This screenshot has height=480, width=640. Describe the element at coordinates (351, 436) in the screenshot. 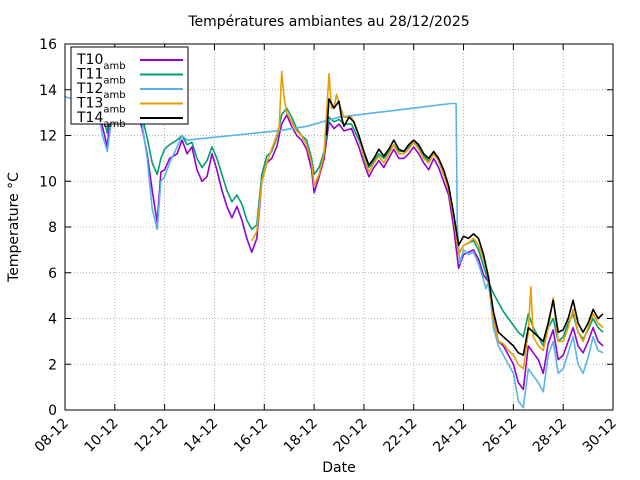

I see `x-tick-label: 20-12` at that location.